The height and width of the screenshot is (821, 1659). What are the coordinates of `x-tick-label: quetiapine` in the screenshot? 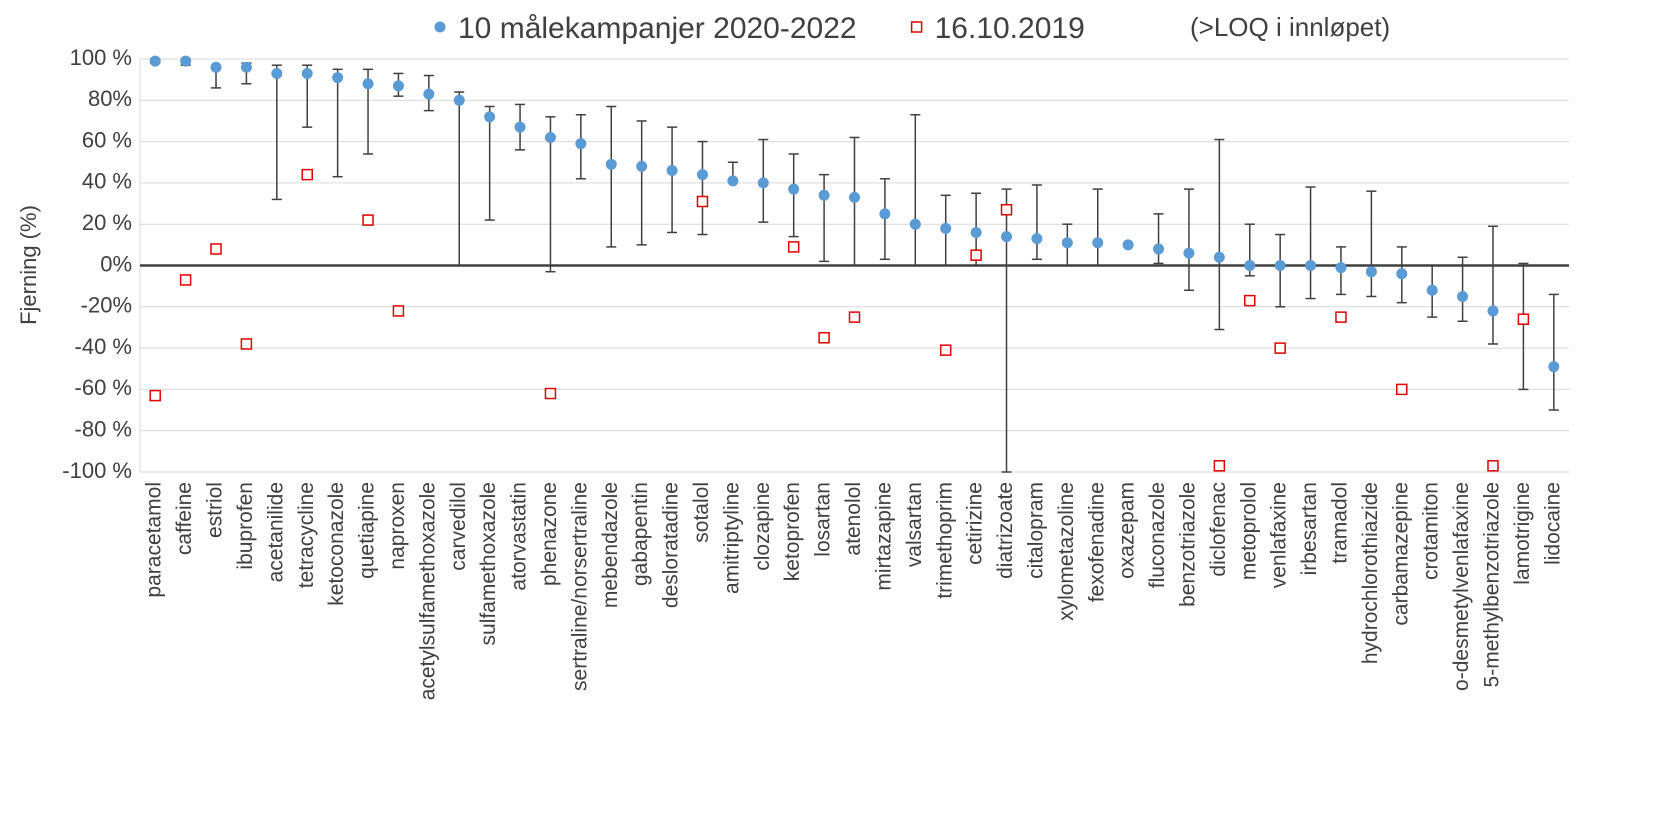 It's located at (367, 530).